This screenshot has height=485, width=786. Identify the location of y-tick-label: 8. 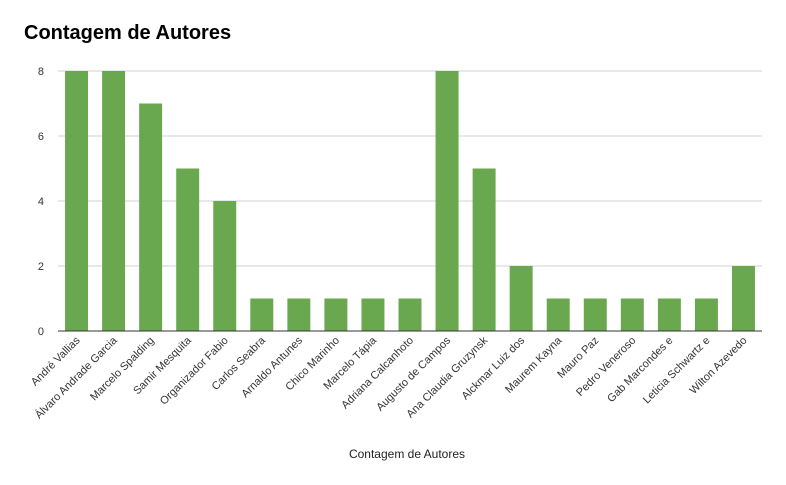
(41, 72).